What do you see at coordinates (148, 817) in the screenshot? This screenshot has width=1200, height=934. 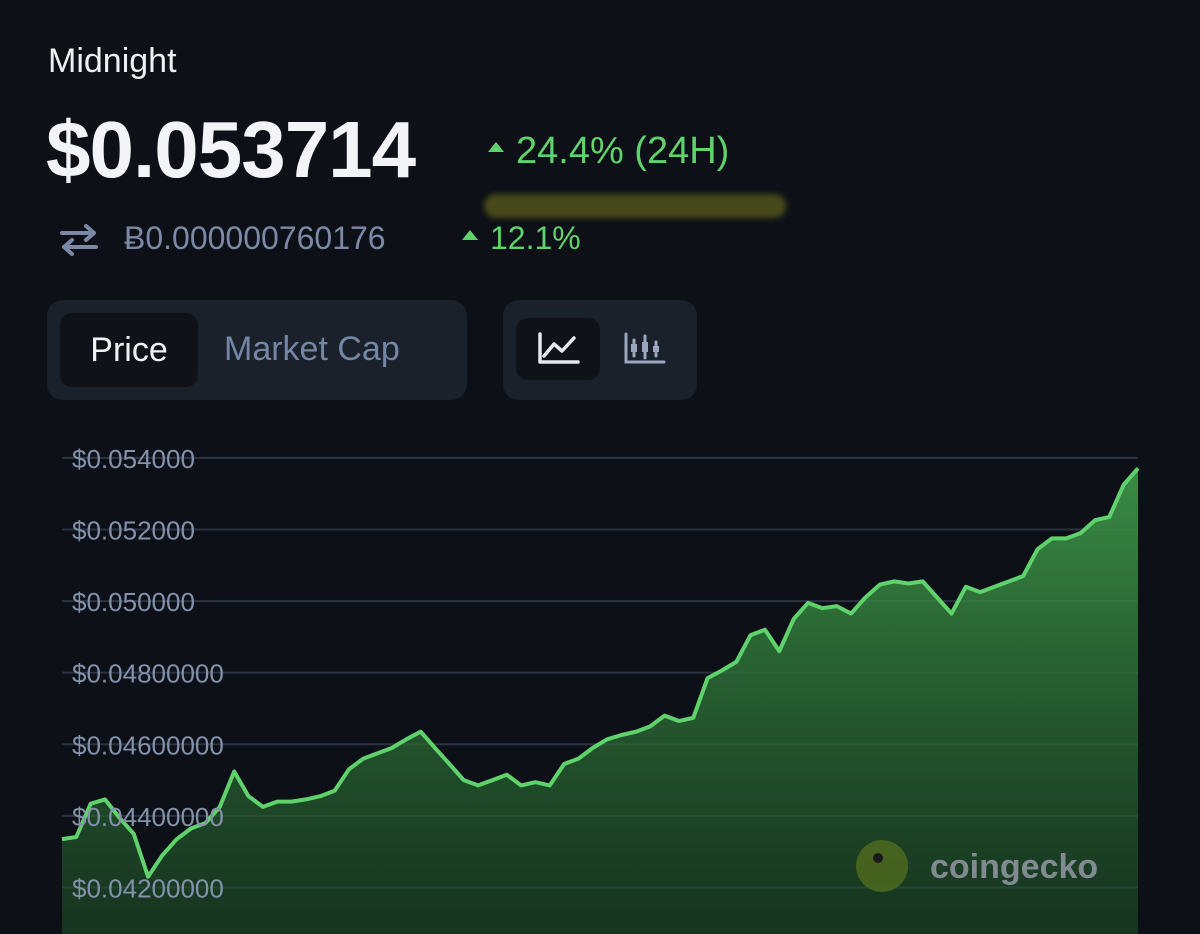 I see `y-tick-label: $0.04400000` at bounding box center [148, 817].